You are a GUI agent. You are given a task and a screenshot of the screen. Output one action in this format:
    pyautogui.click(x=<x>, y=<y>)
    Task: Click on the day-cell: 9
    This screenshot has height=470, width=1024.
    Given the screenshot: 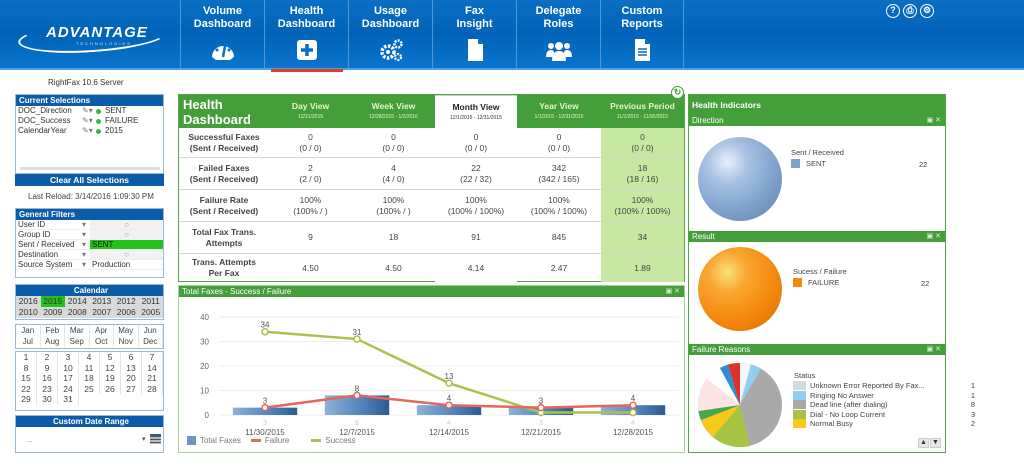 What is the action you would take?
    pyautogui.click(x=47, y=367)
    